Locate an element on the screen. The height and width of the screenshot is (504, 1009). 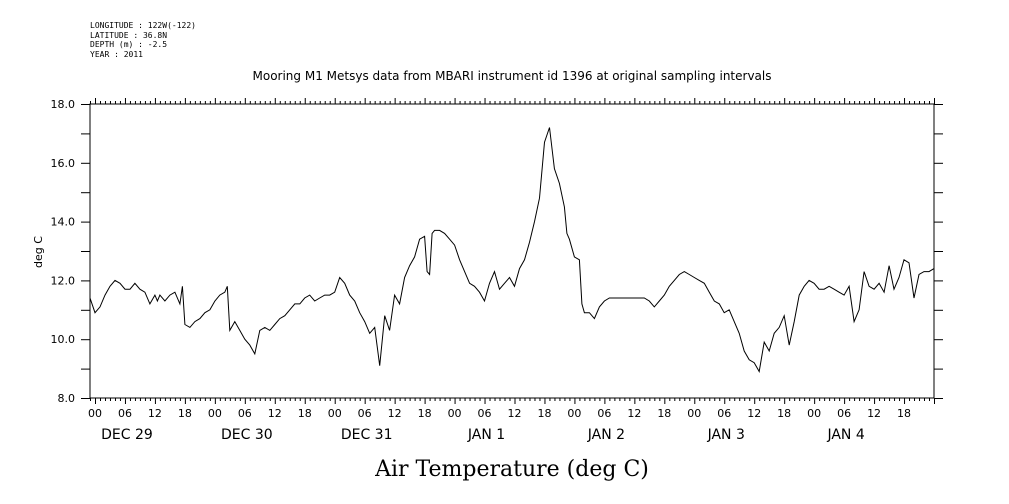
longitude-text: LONGITUDE : 122W(-122) is located at coordinates (143, 25).